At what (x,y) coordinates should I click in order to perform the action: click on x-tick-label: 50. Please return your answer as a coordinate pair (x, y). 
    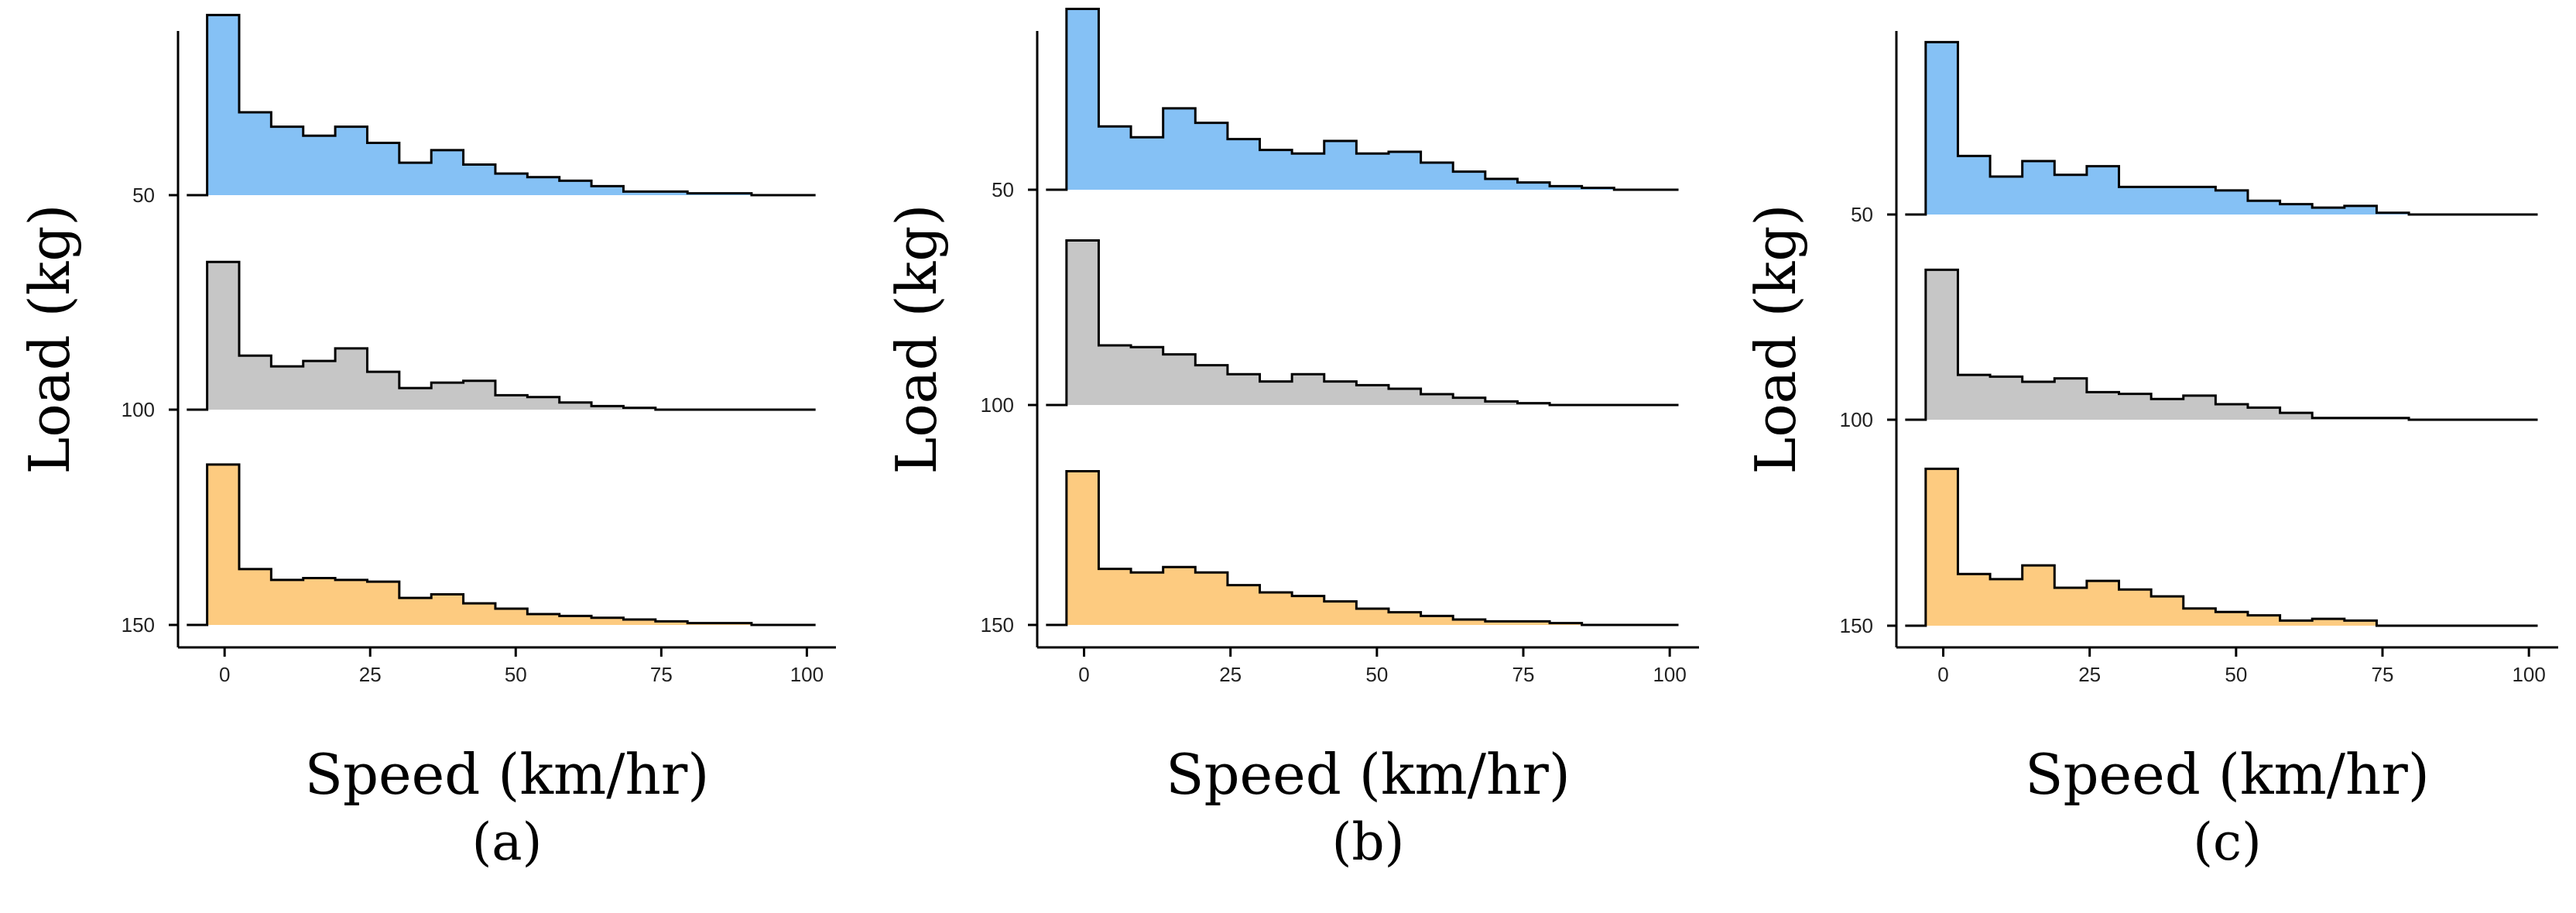
    Looking at the image, I should click on (2236, 674).